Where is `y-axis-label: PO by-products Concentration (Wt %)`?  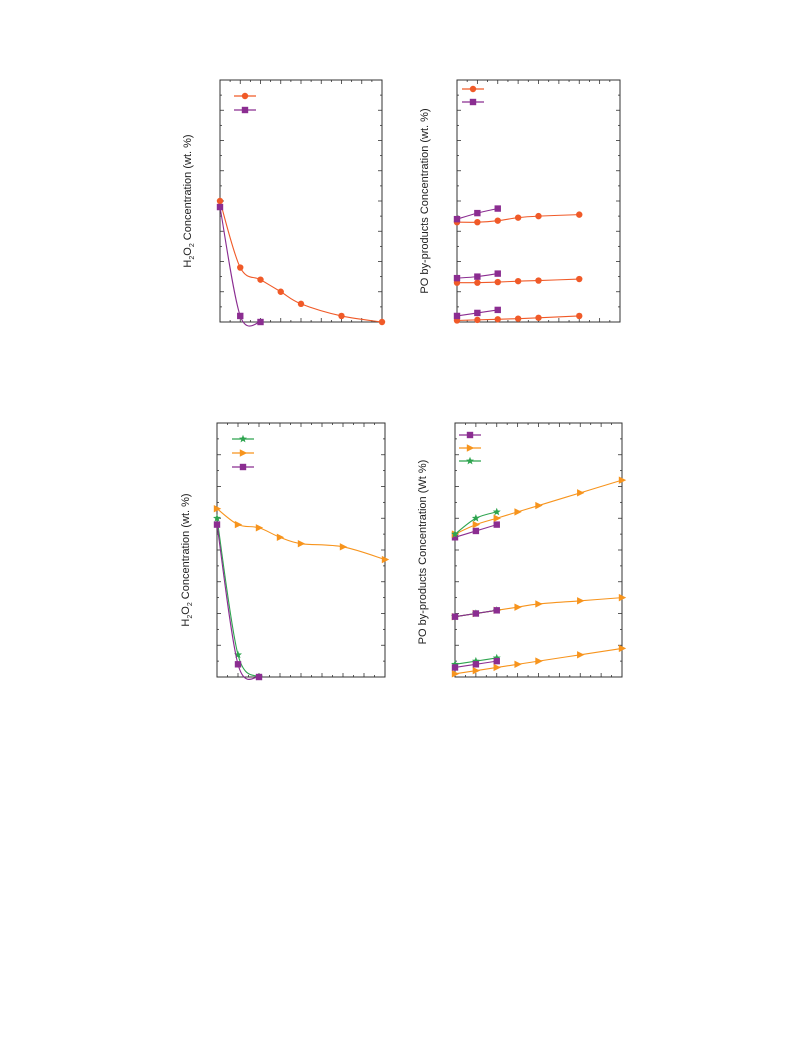 y-axis-label: PO by-products Concentration (Wt %) is located at coordinates (423, 552).